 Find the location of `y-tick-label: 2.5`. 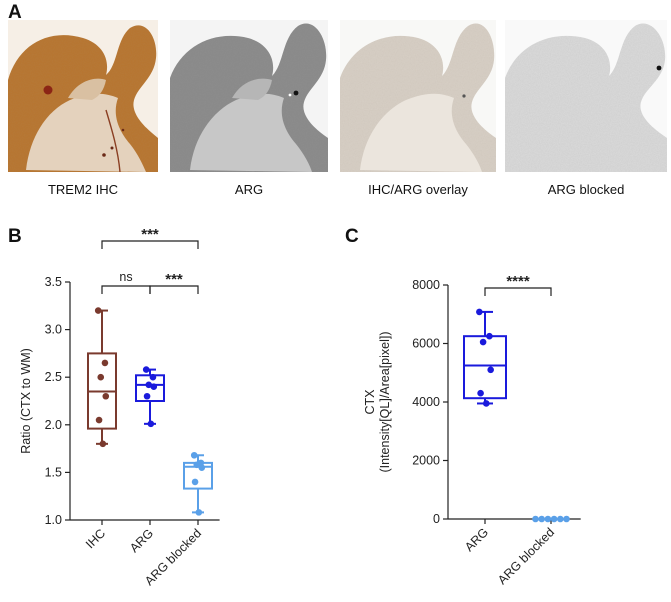

y-tick-label: 2.5 is located at coordinates (53, 377).